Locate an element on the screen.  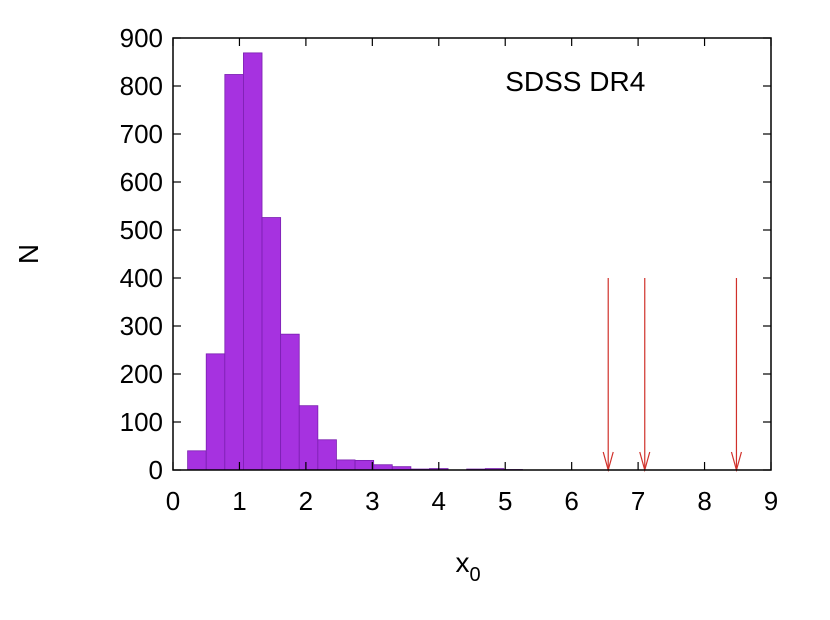
x-tick-label: 2 is located at coordinates (306, 501).